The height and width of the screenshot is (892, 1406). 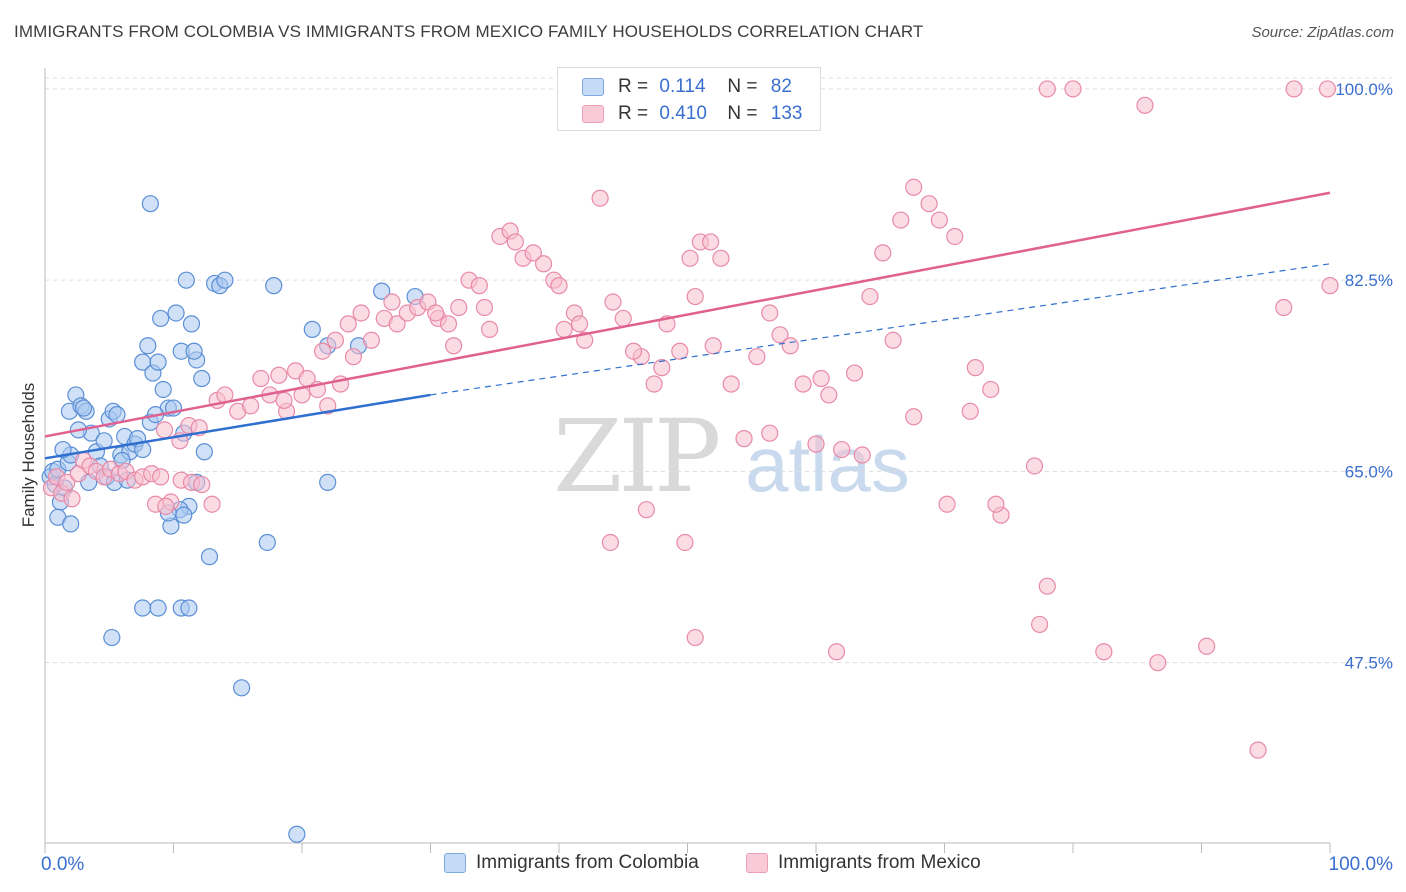 What do you see at coordinates (593, 114) in the screenshot?
I see `legend-swatch-mexico` at bounding box center [593, 114].